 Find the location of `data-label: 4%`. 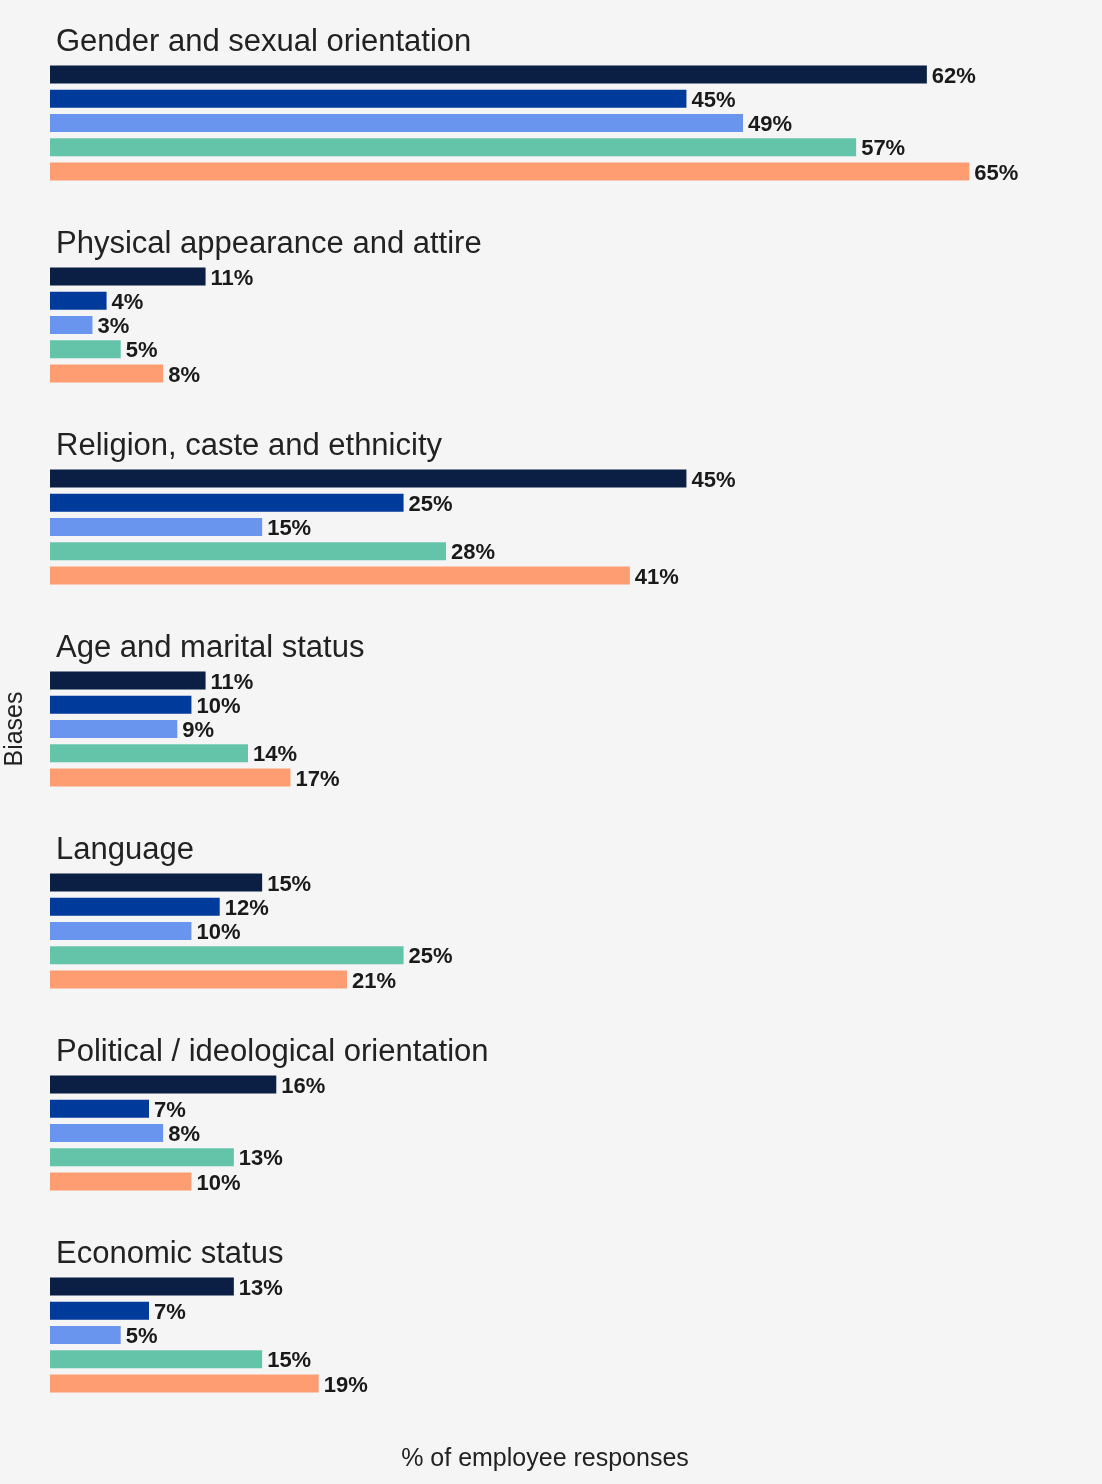

data-label: 4% is located at coordinates (127, 301).